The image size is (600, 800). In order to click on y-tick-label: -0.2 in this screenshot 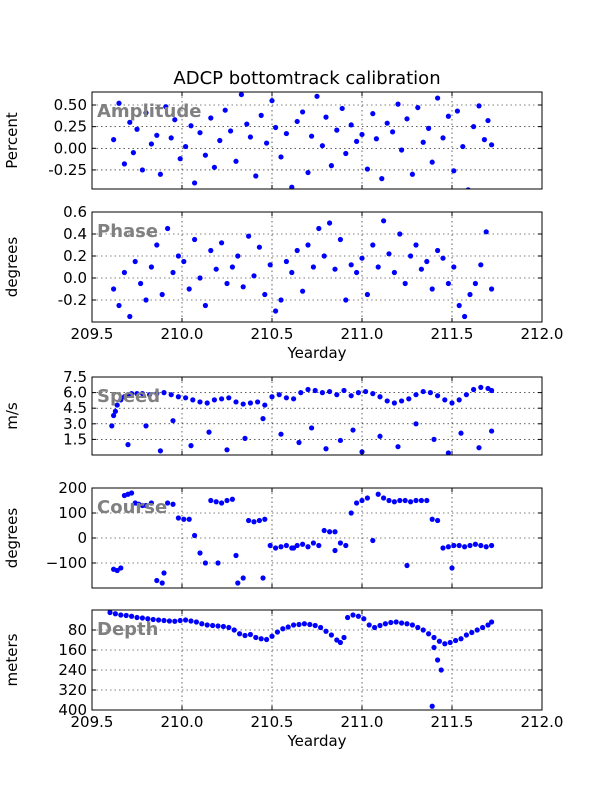, I will do `click(72, 300)`.